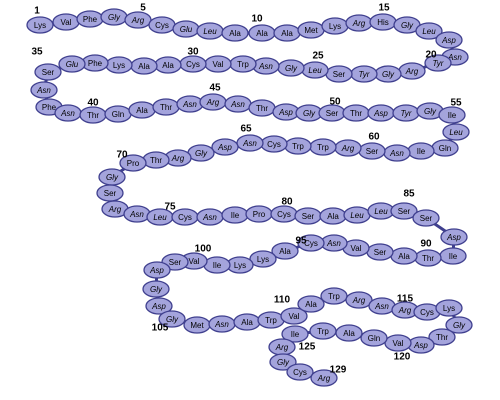  I want to click on residue-103: Asp, so click(159, 306).